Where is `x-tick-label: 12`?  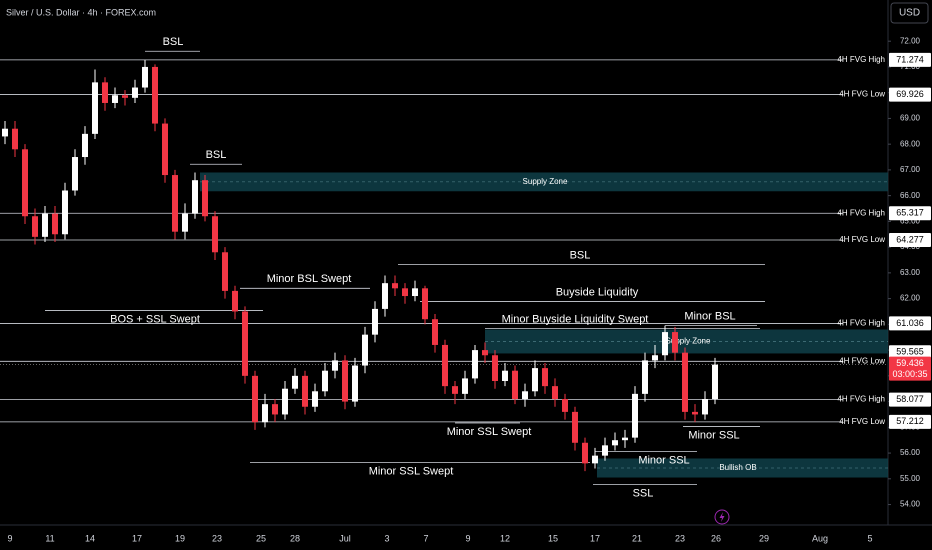
x-tick-label: 12 is located at coordinates (505, 538).